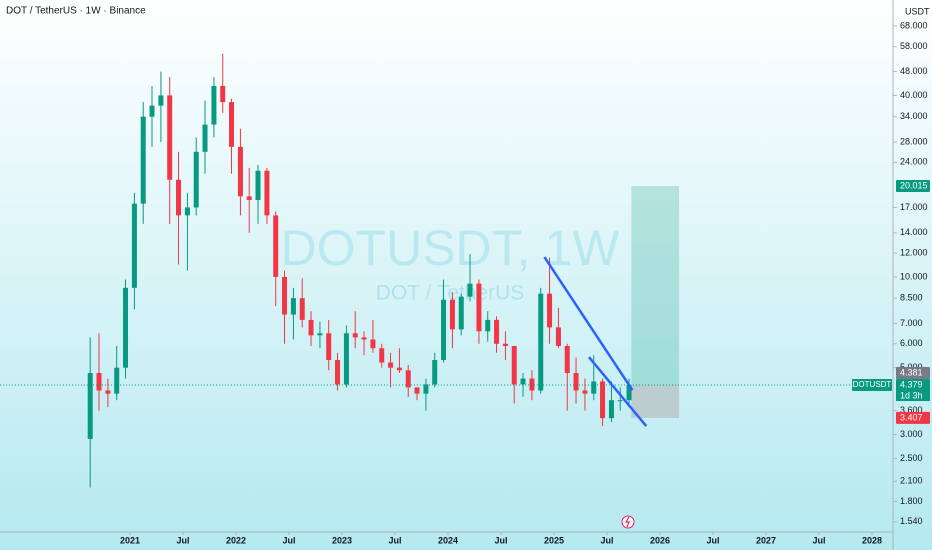  I want to click on y-tick-label: 1.540, so click(911, 521).